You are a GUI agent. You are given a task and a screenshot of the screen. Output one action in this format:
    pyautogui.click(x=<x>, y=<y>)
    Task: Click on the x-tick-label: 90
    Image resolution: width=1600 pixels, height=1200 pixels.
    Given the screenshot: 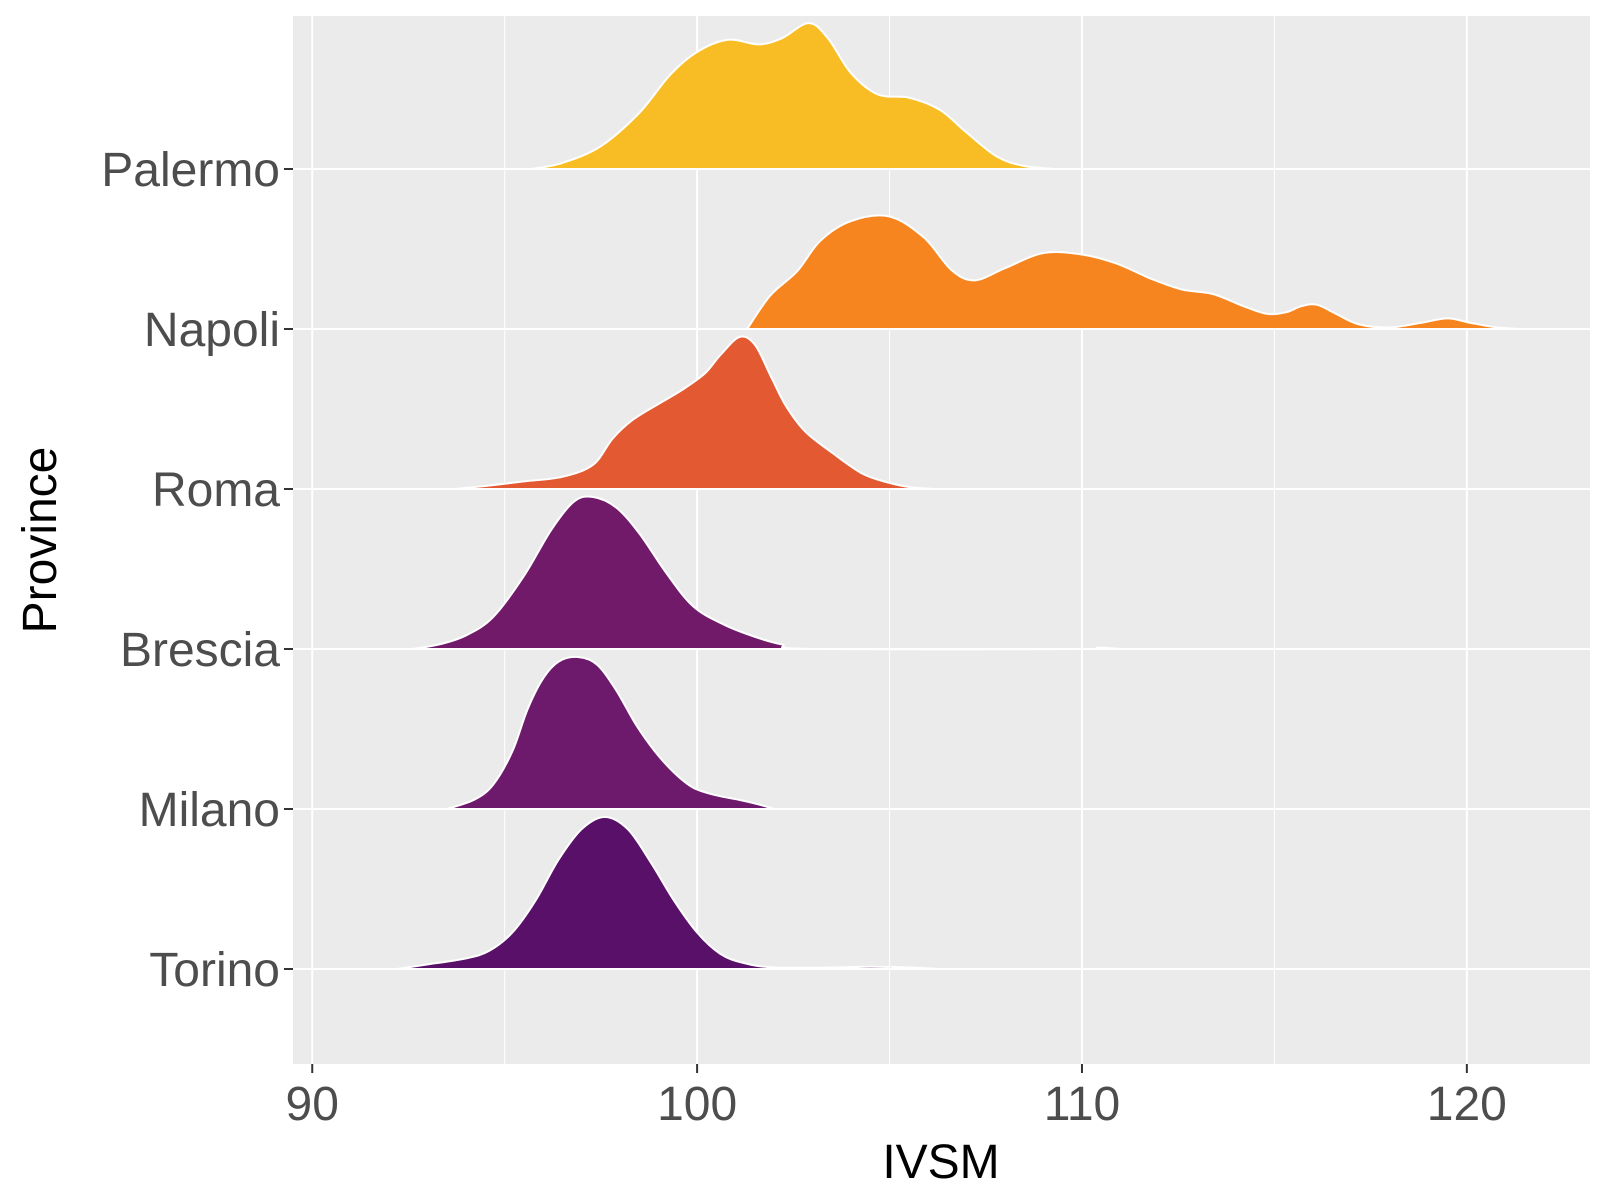 What is the action you would take?
    pyautogui.click(x=312, y=1104)
    